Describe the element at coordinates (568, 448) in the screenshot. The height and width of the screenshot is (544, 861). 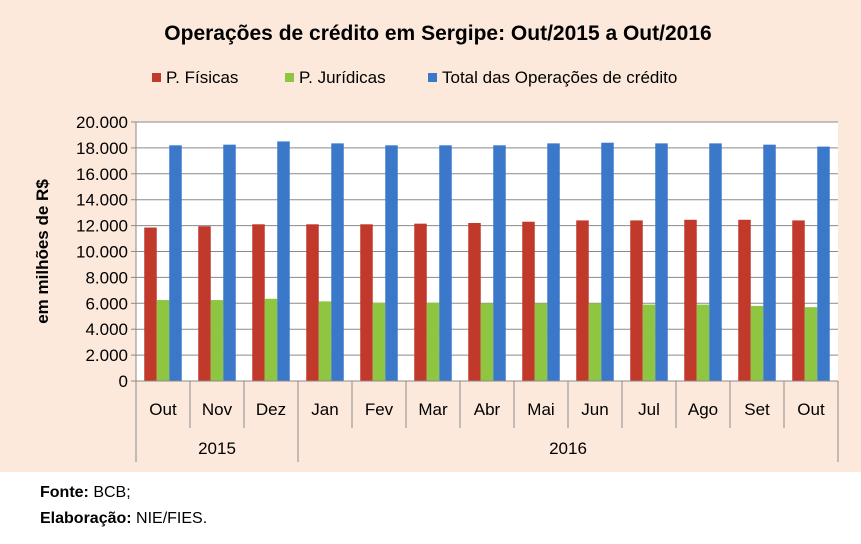
I see `year-group-label: 2016` at that location.